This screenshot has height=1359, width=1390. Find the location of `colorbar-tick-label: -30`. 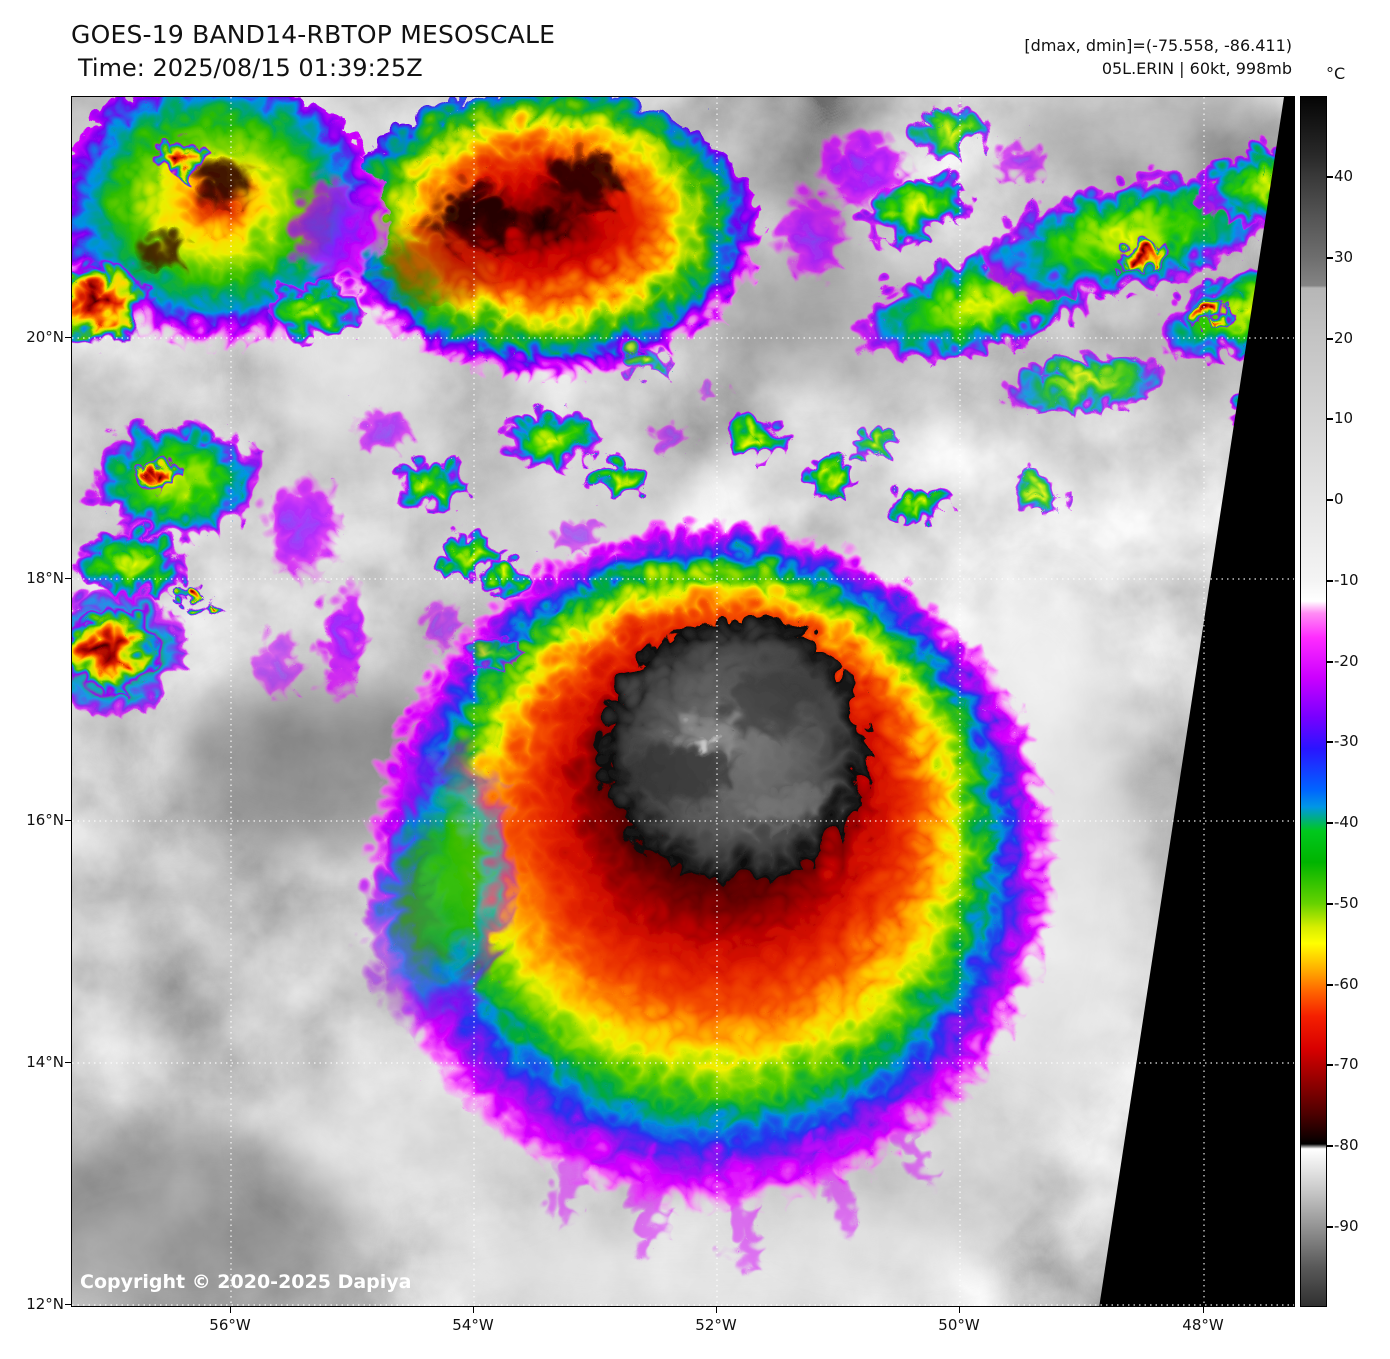

colorbar-tick-label: -30 is located at coordinates (1346, 741).